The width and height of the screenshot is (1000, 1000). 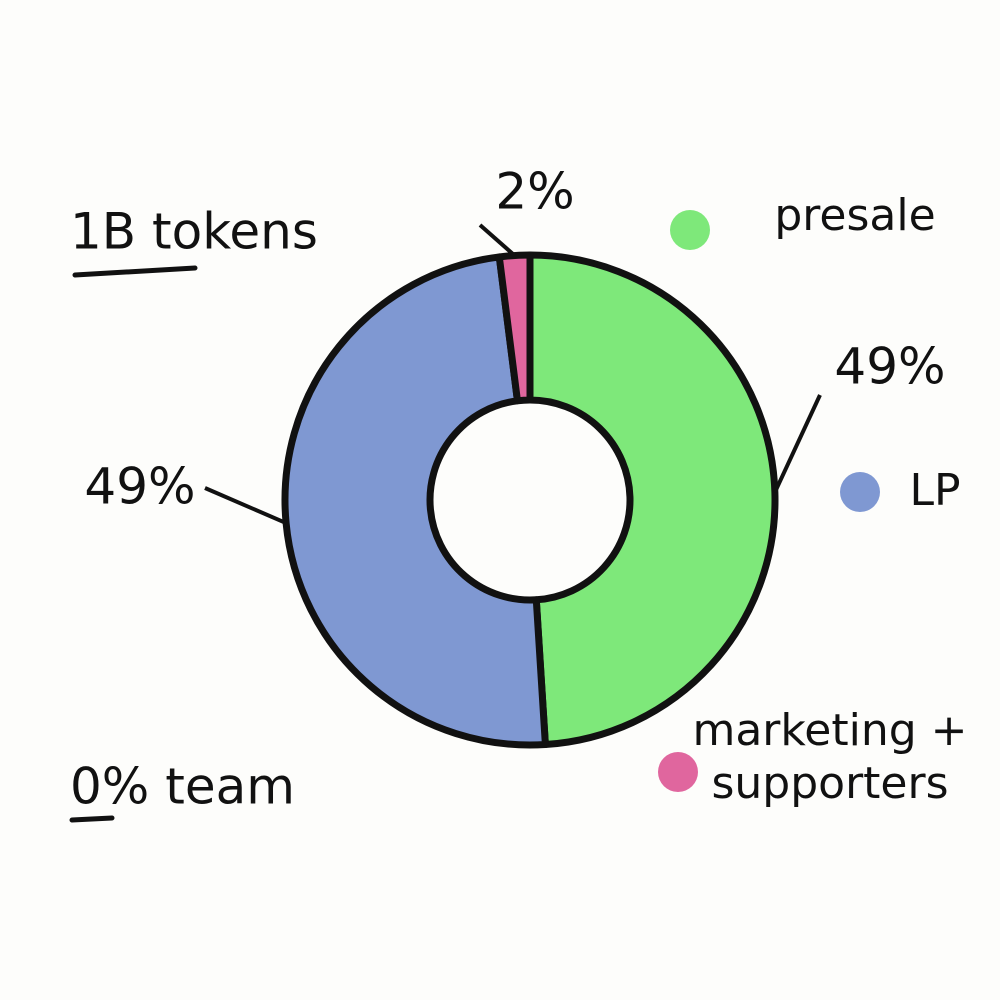 I want to click on legend-label: marketing + supporters, so click(x=830, y=757).